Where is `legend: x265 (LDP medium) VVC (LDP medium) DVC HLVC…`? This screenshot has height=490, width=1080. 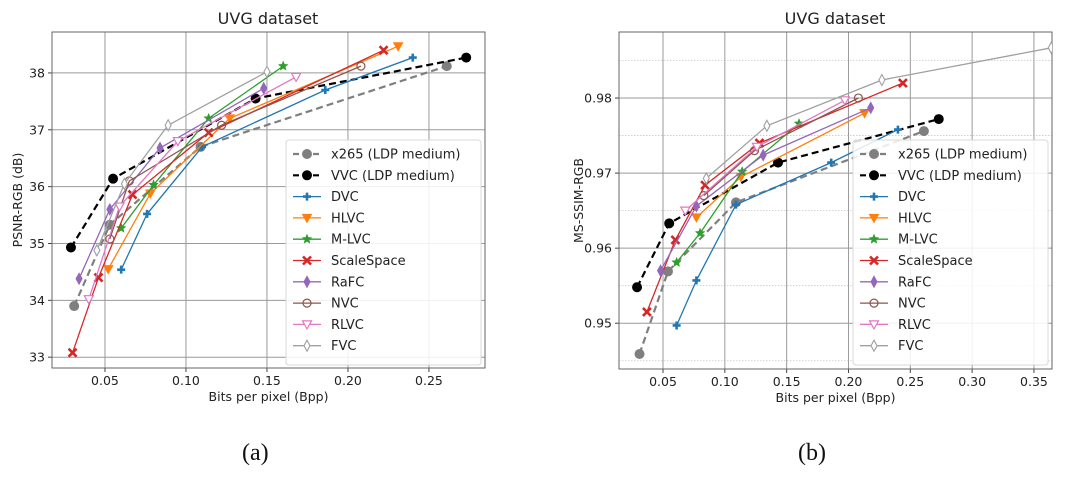 legend: x265 (LDP medium) VVC (LDP medium) DVC HLVC… is located at coordinates (950, 252).